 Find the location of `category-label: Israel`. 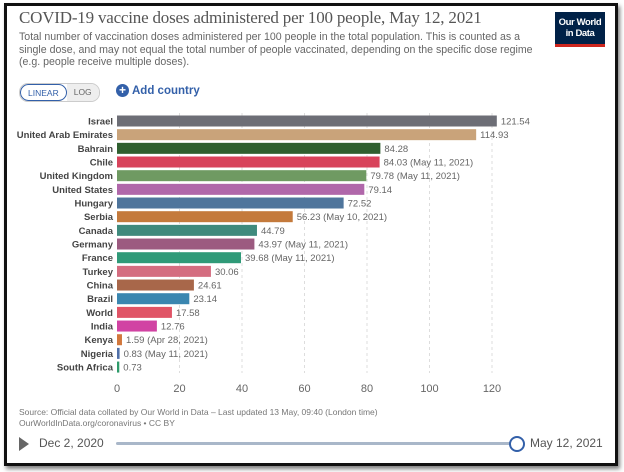

category-label: Israel is located at coordinates (100, 122).